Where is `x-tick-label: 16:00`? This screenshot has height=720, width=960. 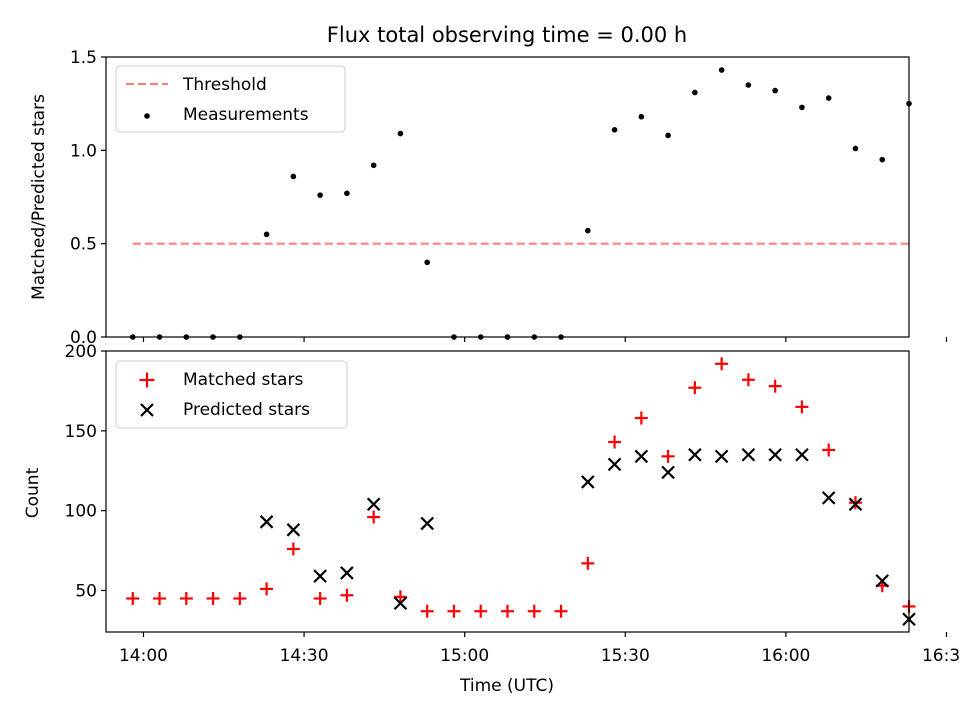 x-tick-label: 16:00 is located at coordinates (785, 656).